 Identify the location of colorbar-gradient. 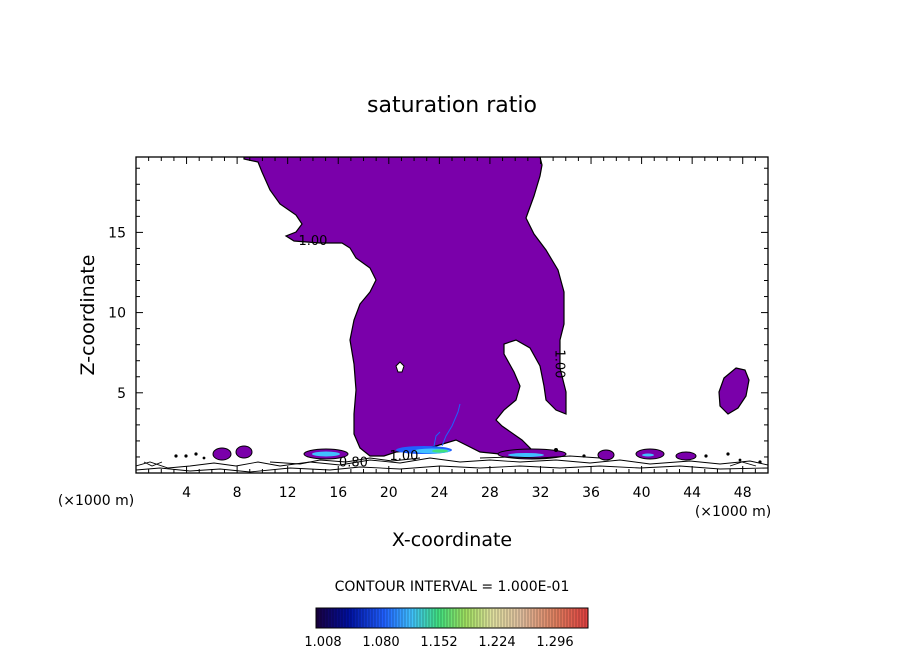
(452, 618).